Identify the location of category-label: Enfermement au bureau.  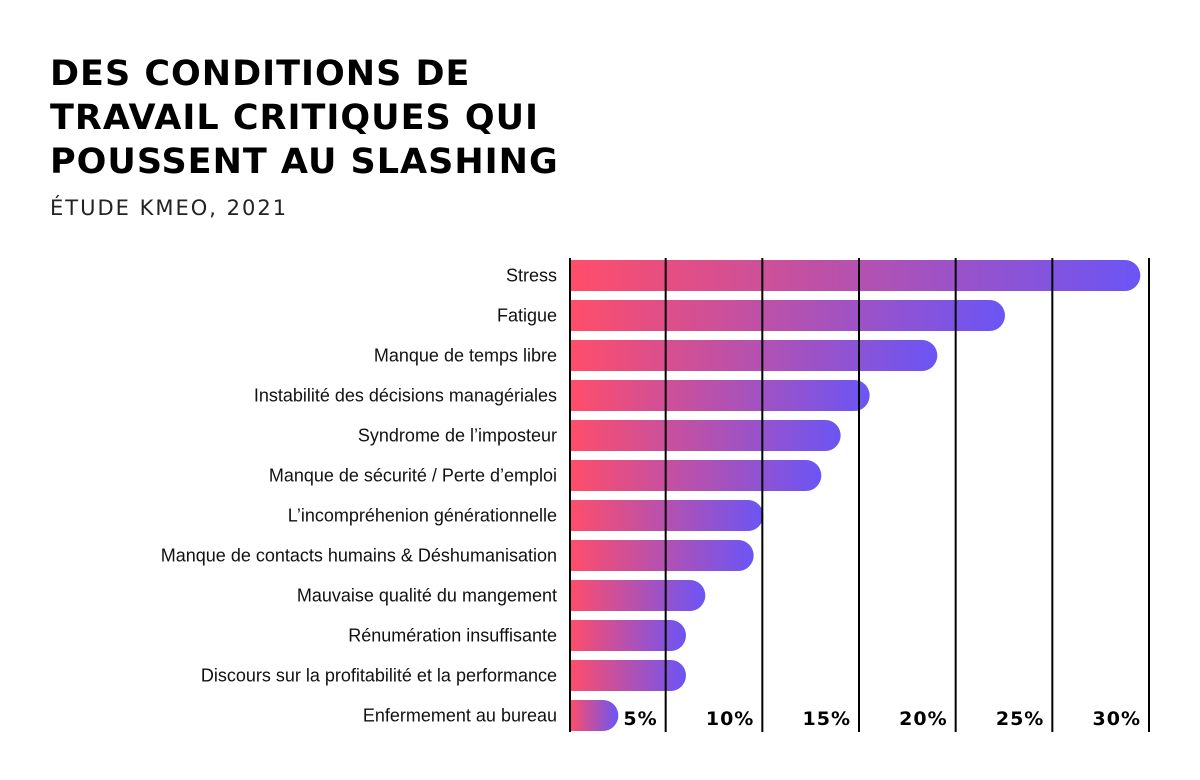
(460, 716).